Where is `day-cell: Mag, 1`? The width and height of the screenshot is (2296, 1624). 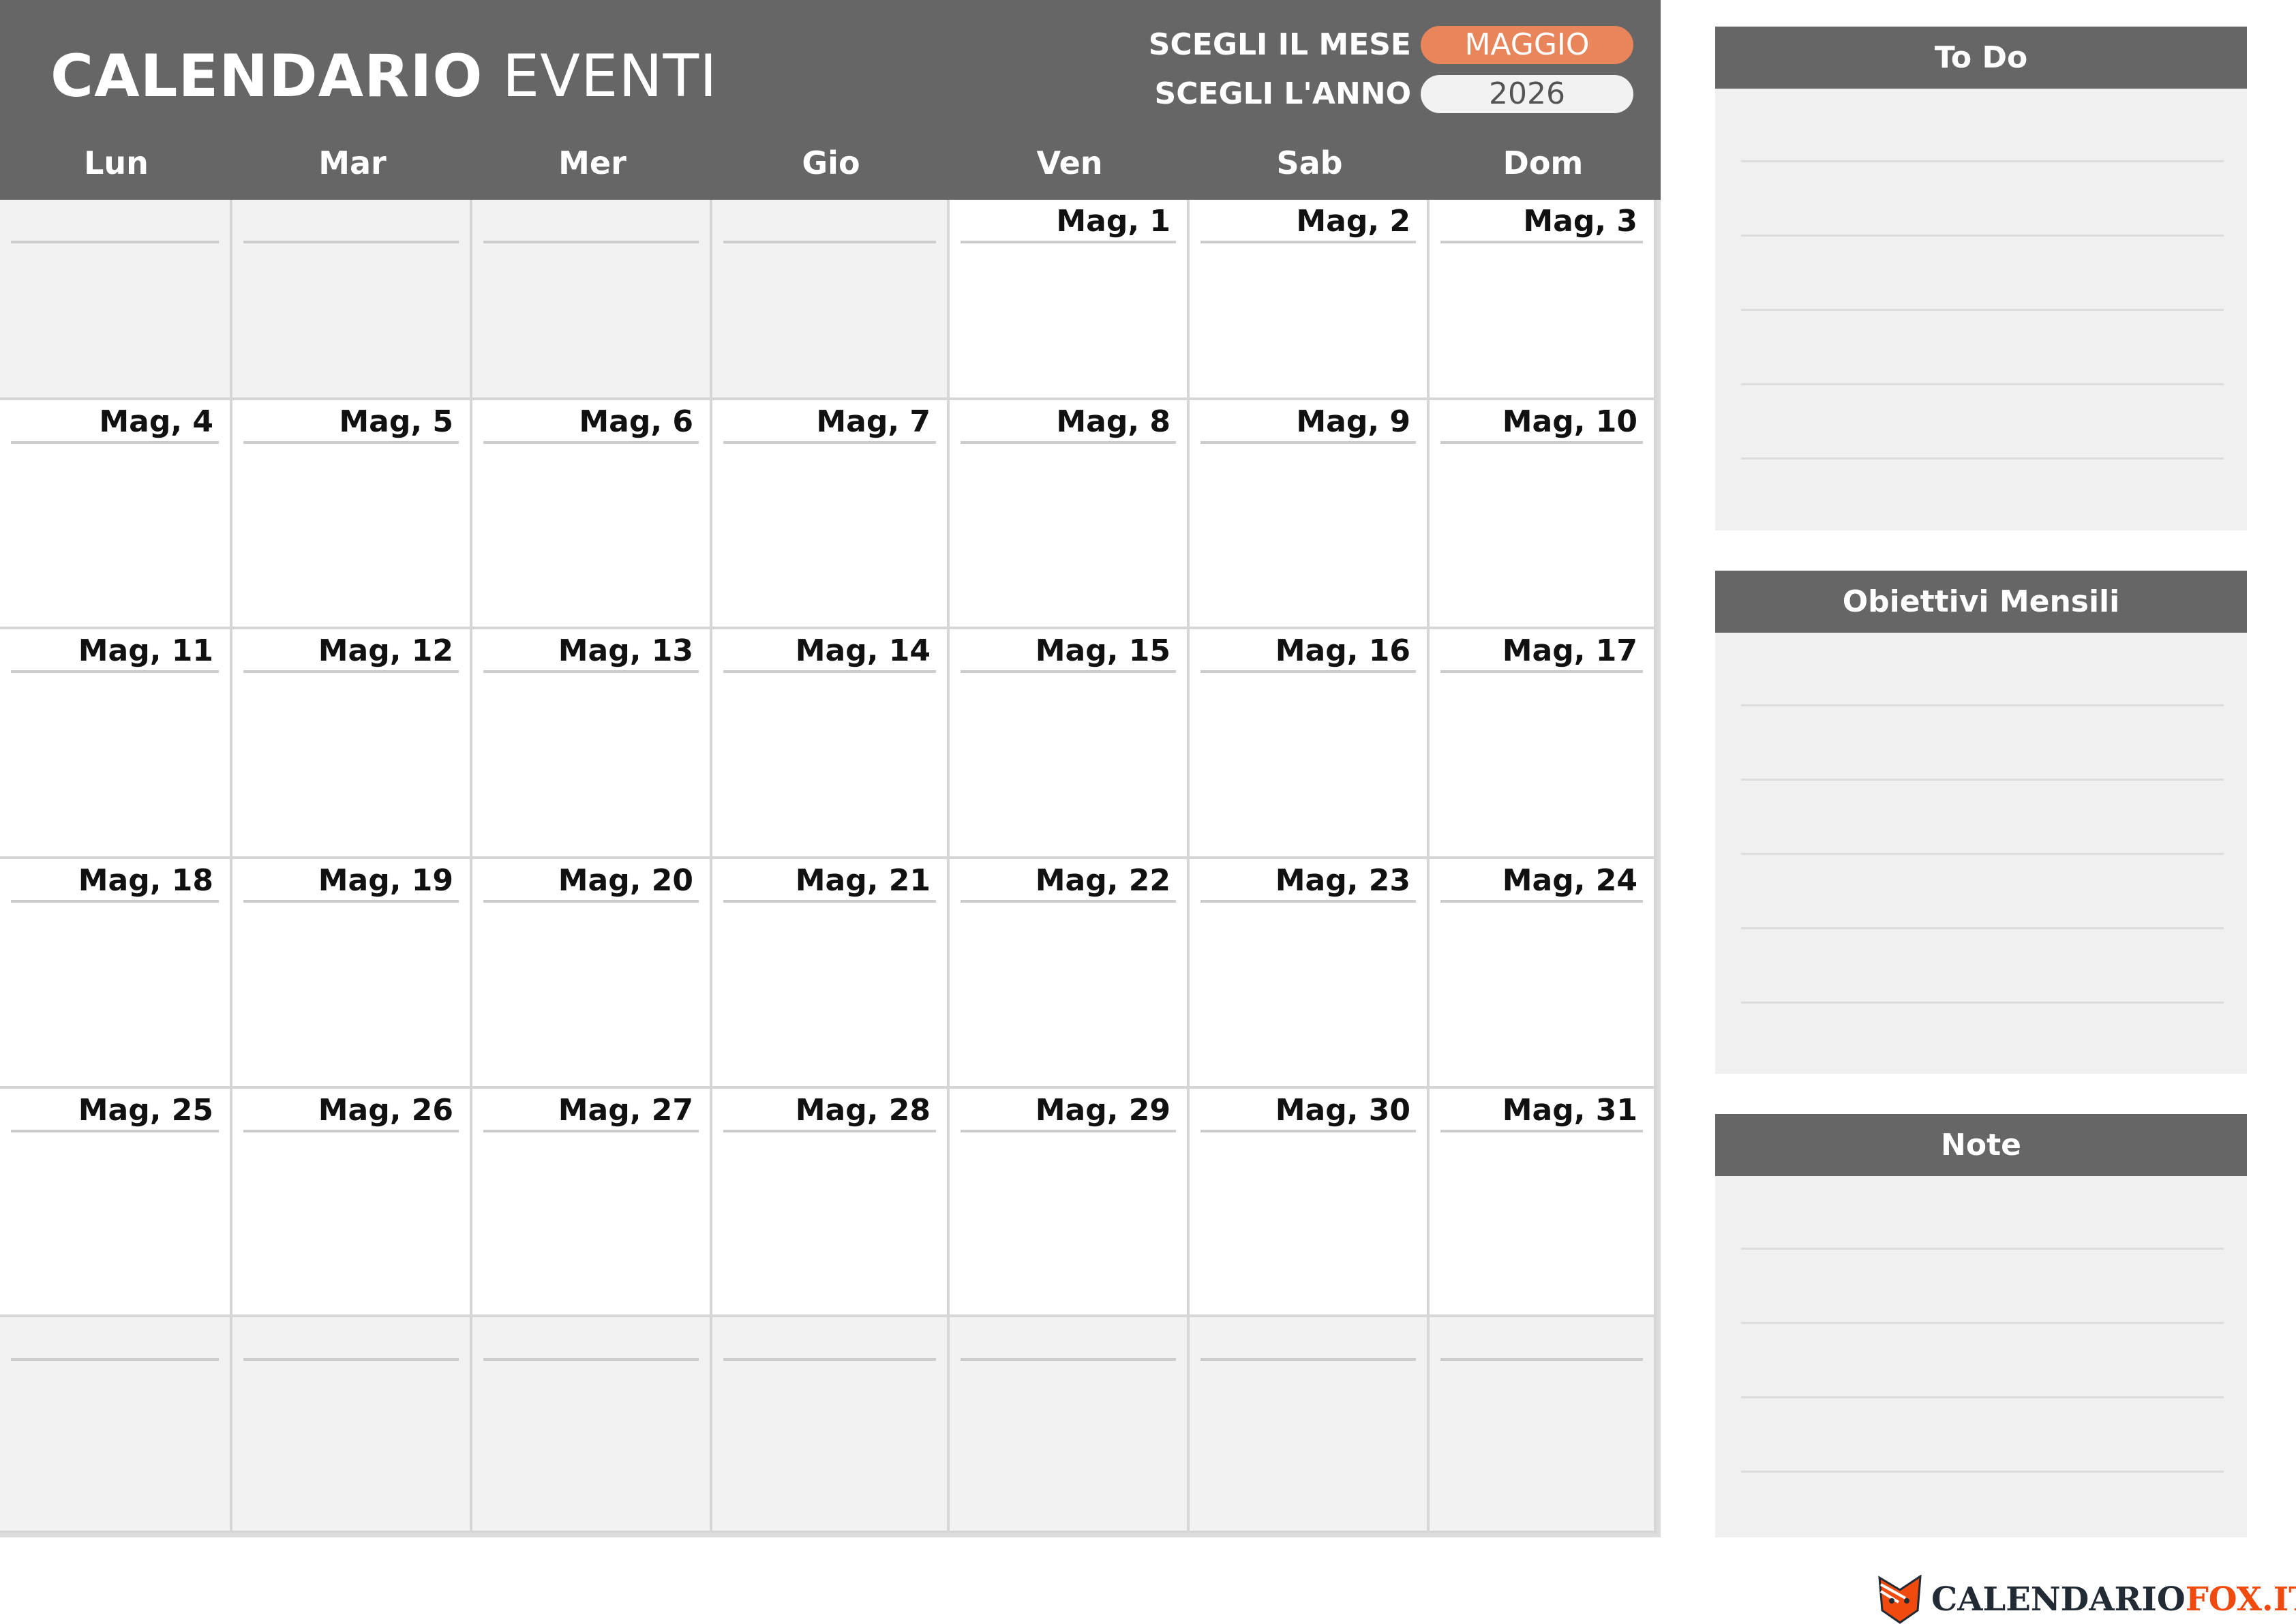
day-cell: Mag, 1 is located at coordinates (1070, 300).